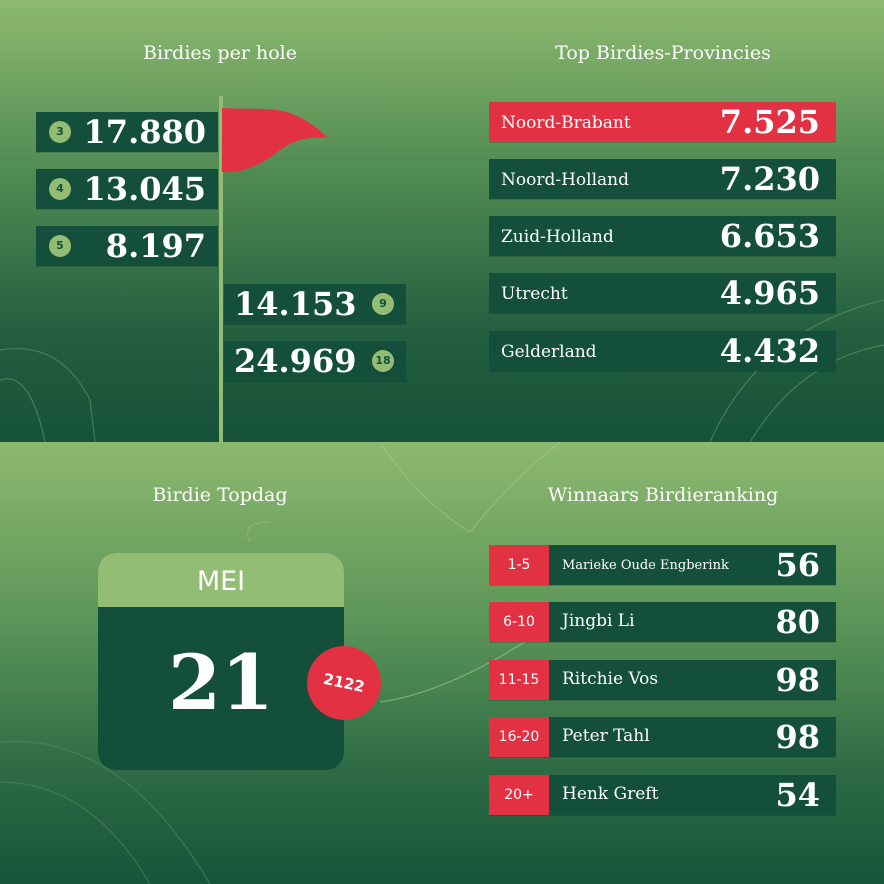 This screenshot has height=884, width=884. I want to click on calendar-day: 21, so click(221, 682).